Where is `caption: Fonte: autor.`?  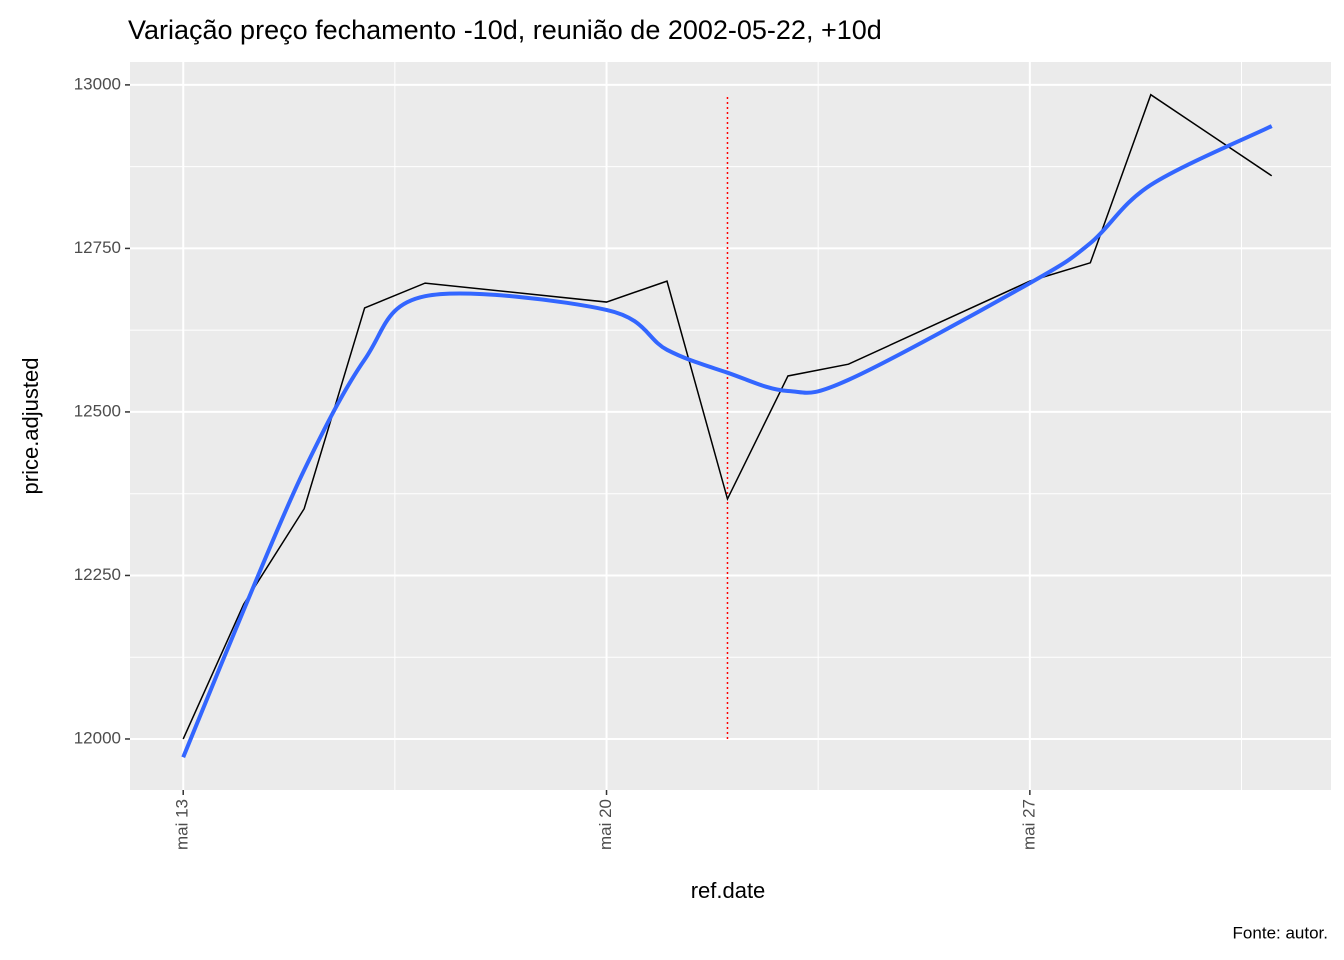
caption: Fonte: autor. is located at coordinates (1280, 932).